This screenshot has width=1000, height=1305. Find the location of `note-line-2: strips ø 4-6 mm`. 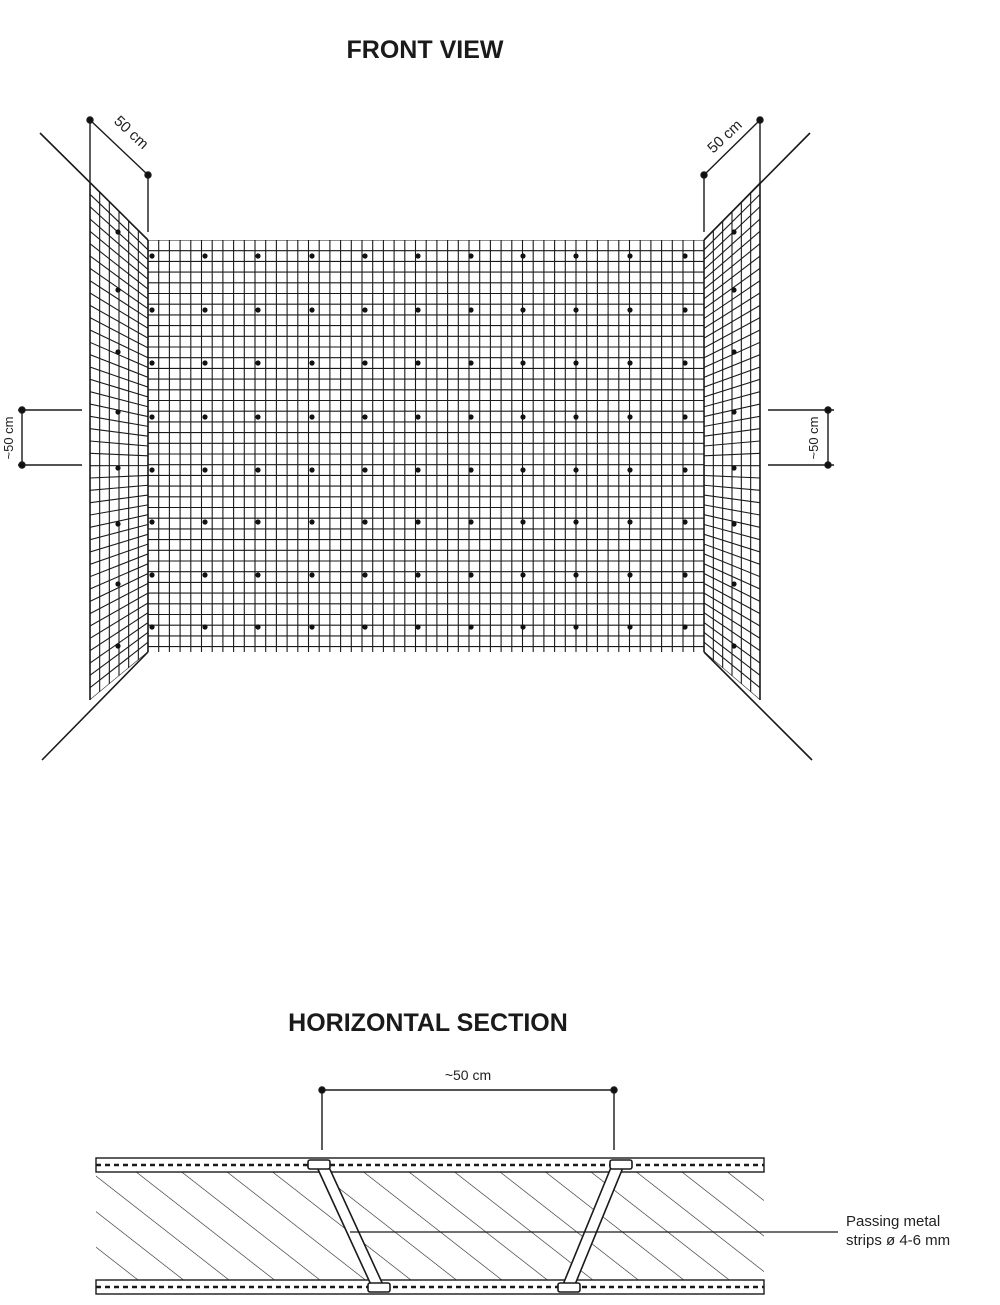

note-line-2: strips ø 4-6 mm is located at coordinates (898, 1240).